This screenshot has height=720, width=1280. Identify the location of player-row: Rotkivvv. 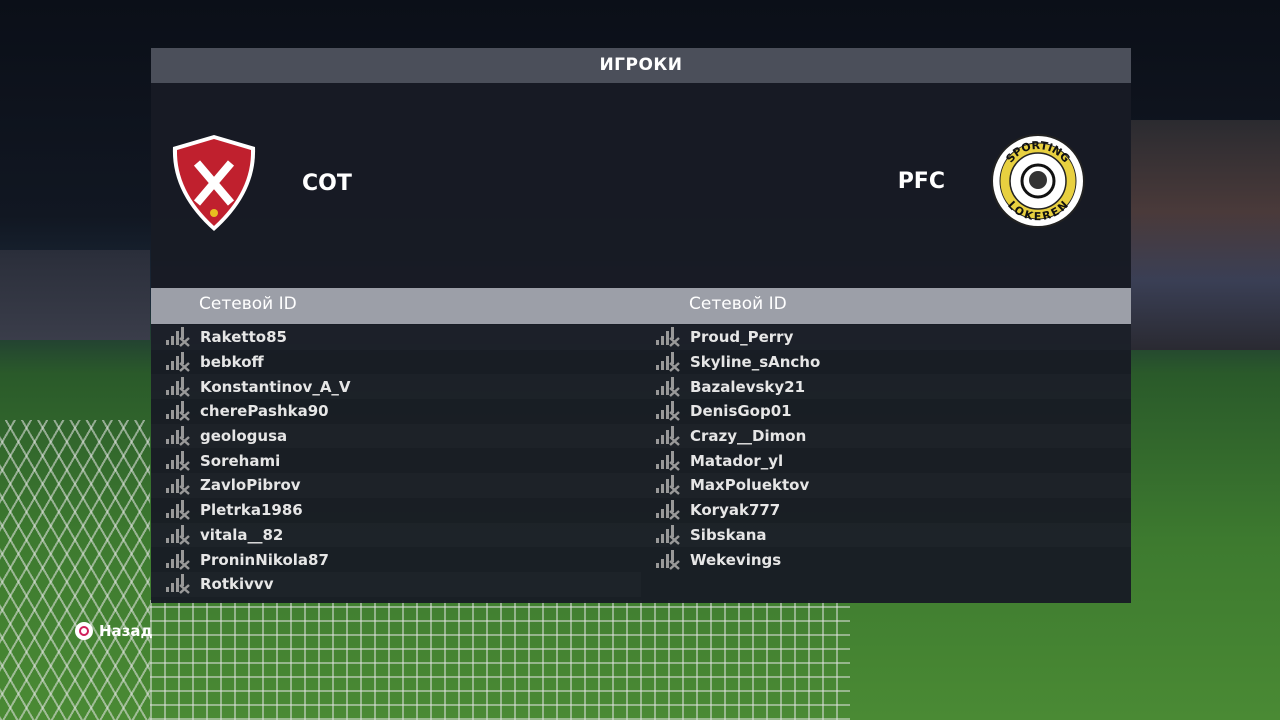
(396, 584).